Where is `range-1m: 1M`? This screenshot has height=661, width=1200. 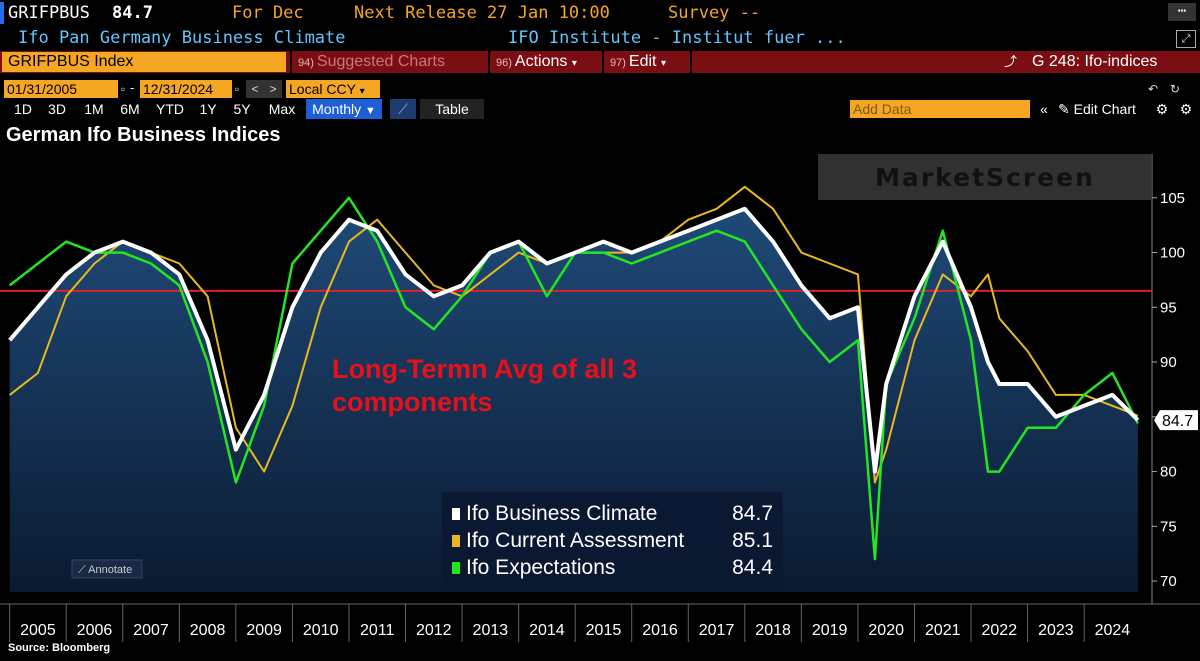
range-1m: 1M is located at coordinates (94, 109).